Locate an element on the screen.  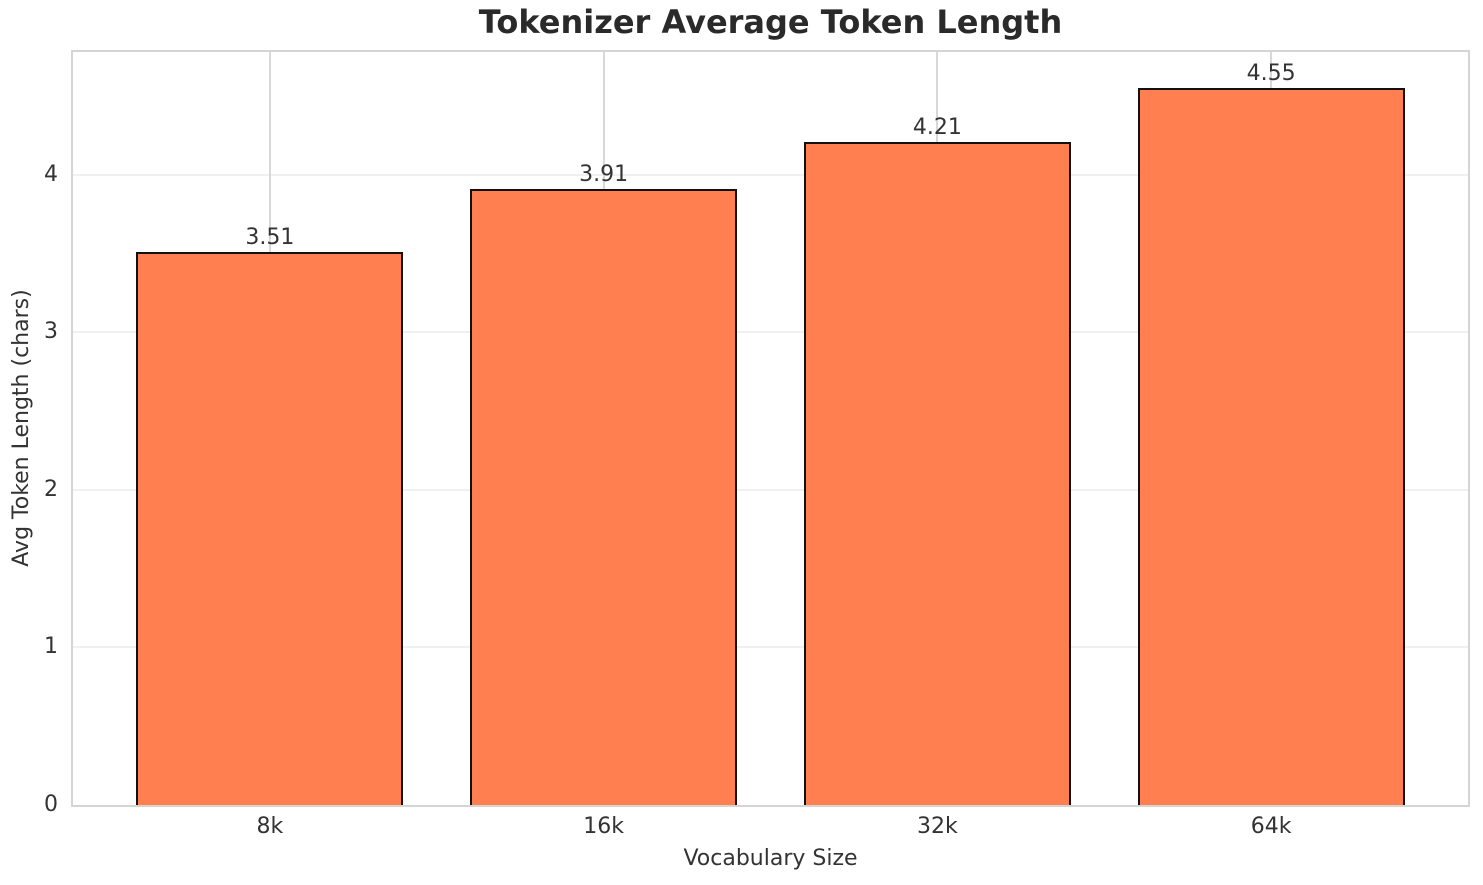
bar-value-label: 4.55 is located at coordinates (1271, 74).